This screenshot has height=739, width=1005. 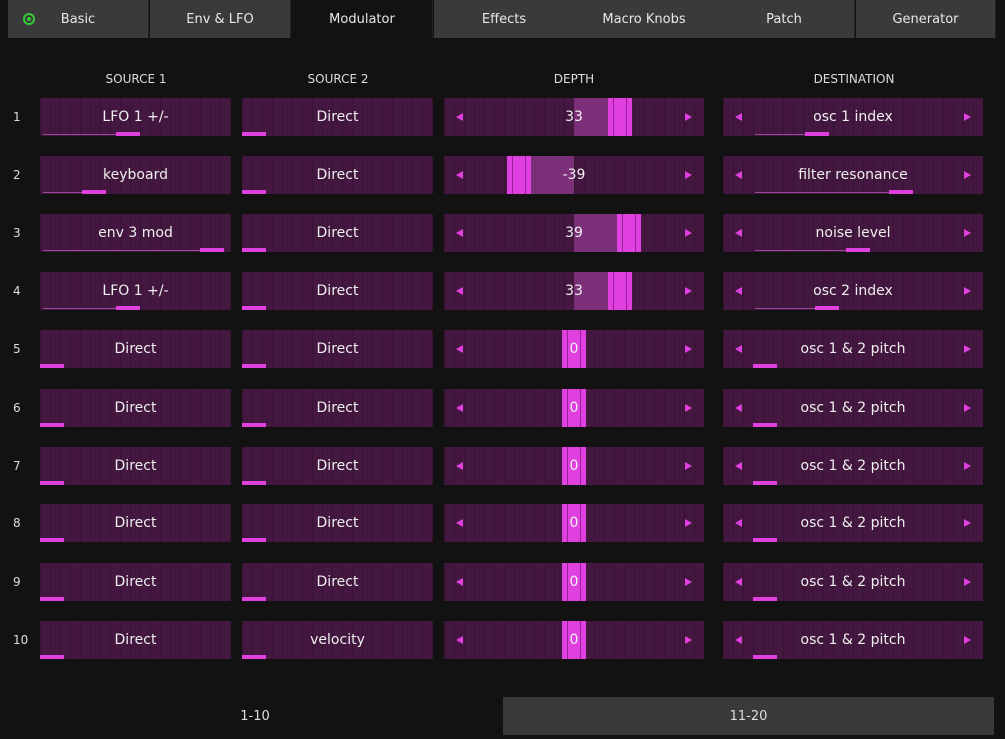 What do you see at coordinates (136, 79) in the screenshot?
I see `column-header: SOURCE 1` at bounding box center [136, 79].